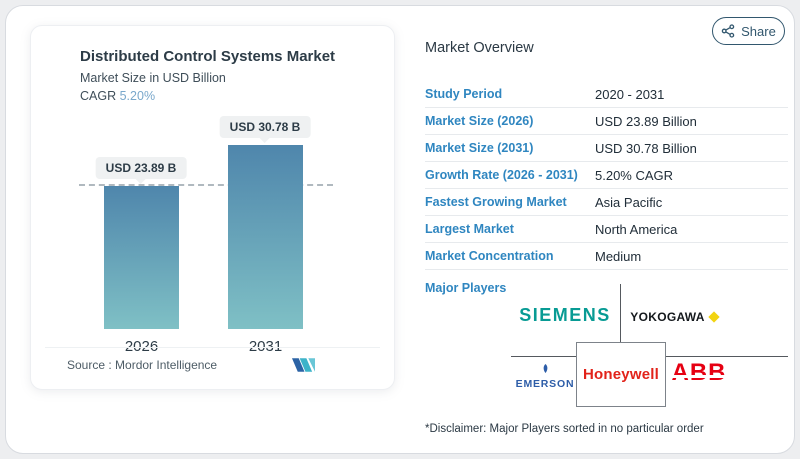 The height and width of the screenshot is (459, 800). What do you see at coordinates (496, 202) in the screenshot?
I see `row-label: Fastest Growing Market` at bounding box center [496, 202].